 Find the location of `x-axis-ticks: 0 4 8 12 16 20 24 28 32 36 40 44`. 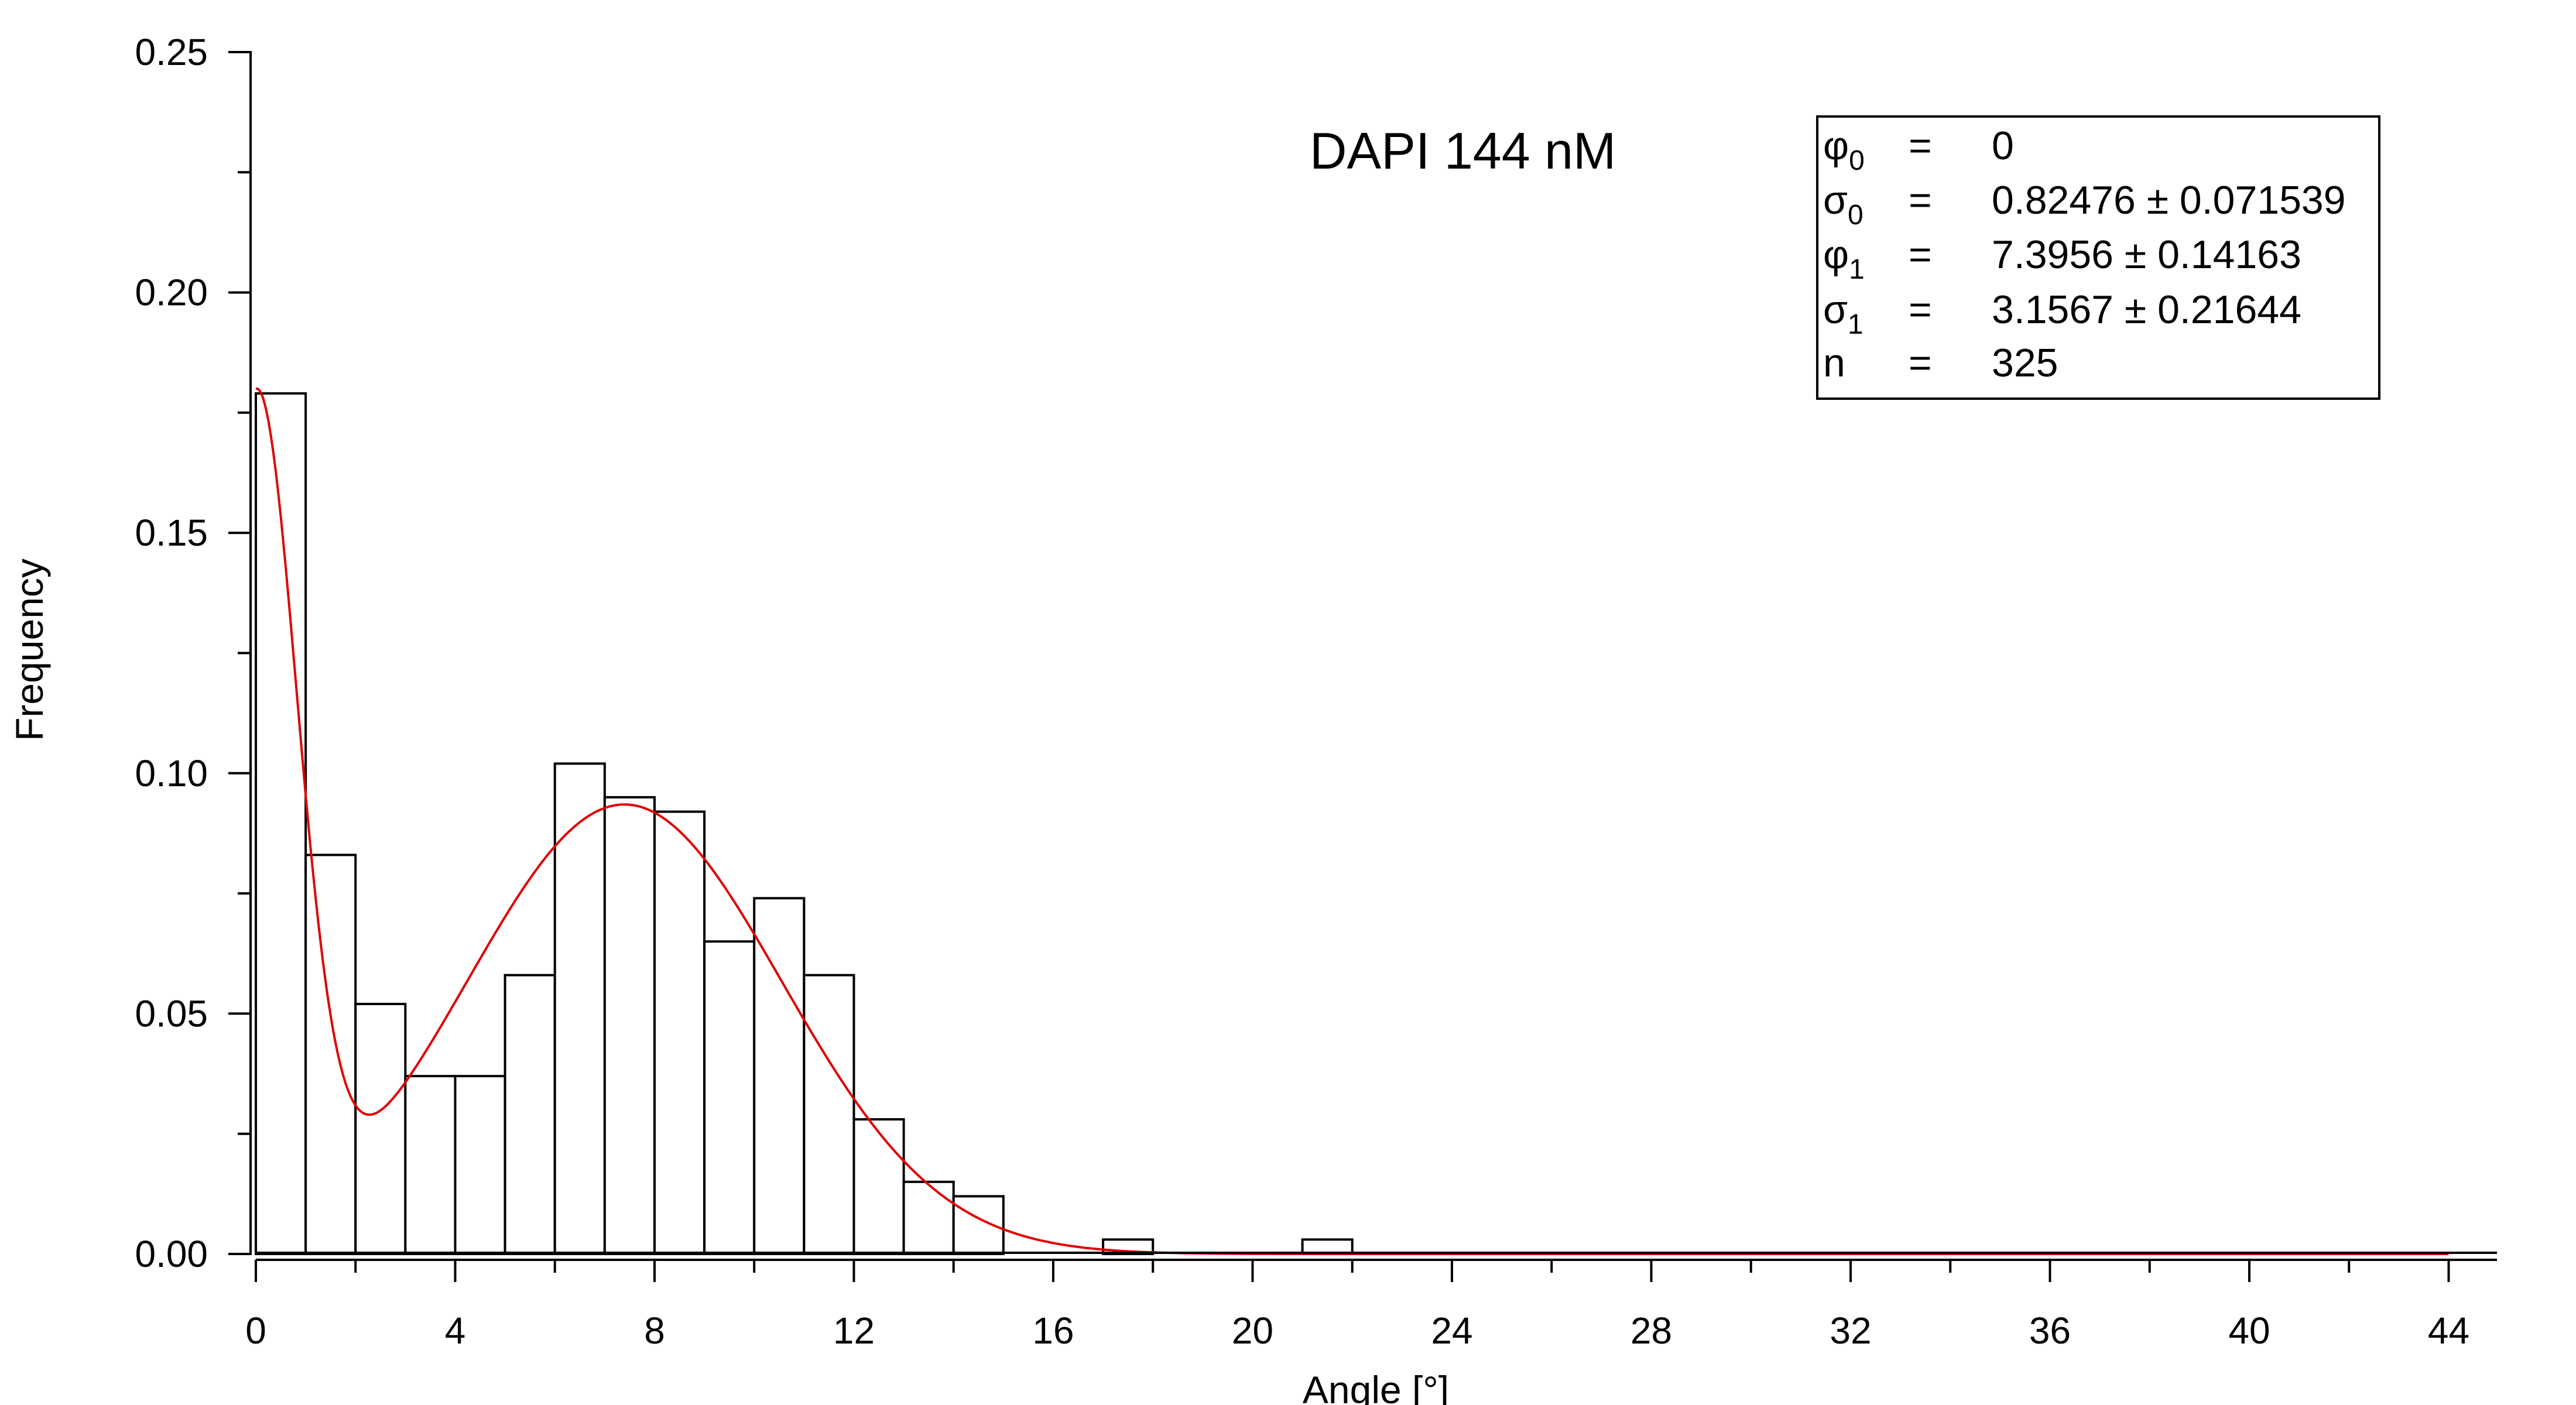

x-axis-ticks: 0 4 8 12 16 20 24 28 32 36 40 44 is located at coordinates (1357, 1306).